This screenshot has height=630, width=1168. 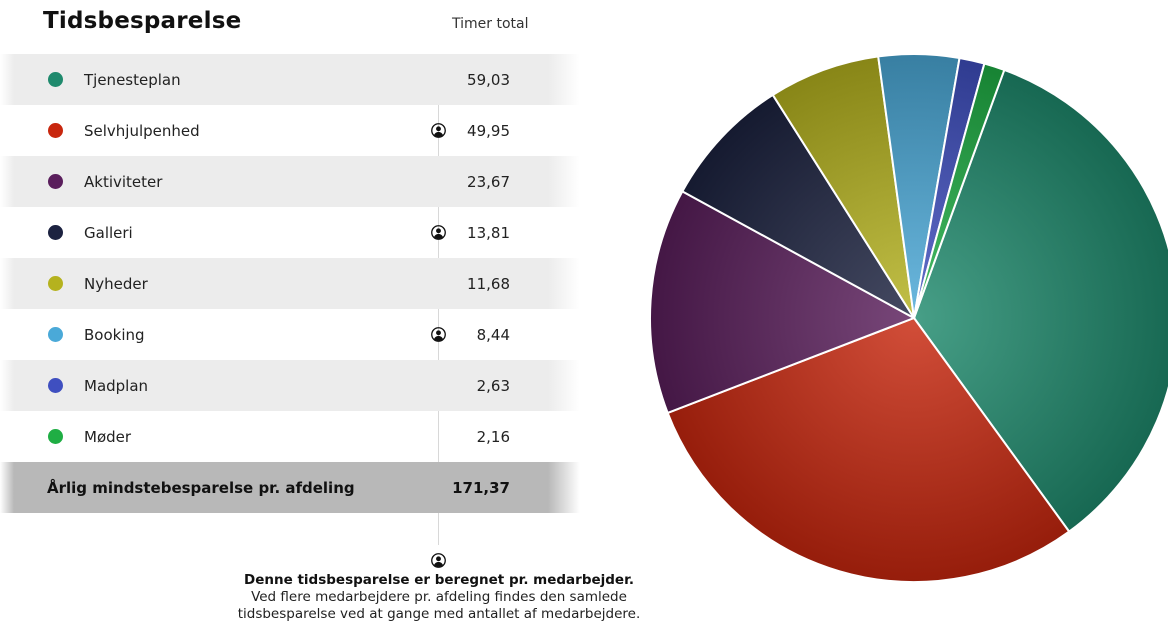 What do you see at coordinates (481, 487) in the screenshot?
I see `total-value: 171,37` at bounding box center [481, 487].